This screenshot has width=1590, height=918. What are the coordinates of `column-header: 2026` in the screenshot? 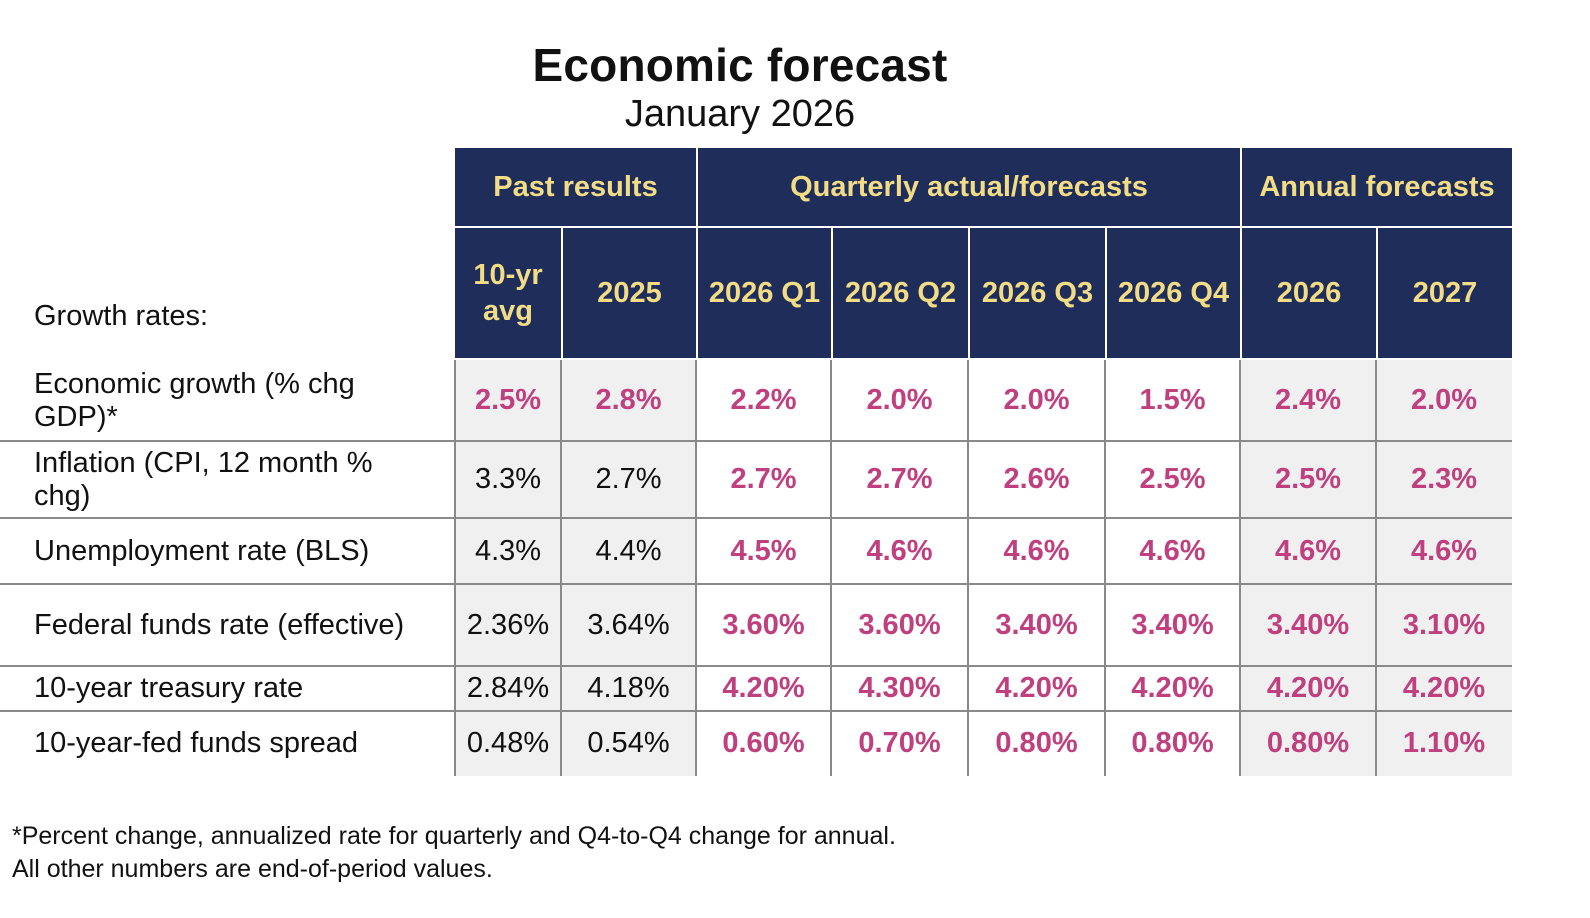 It's located at (1309, 293).